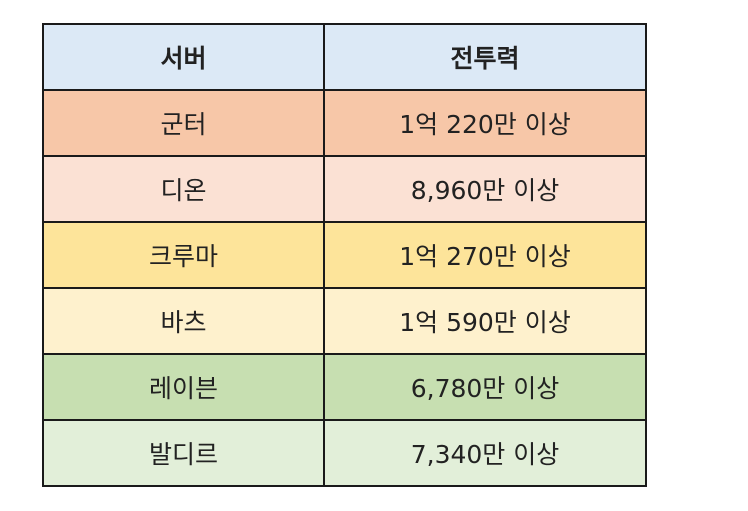 This screenshot has height=511, width=748. What do you see at coordinates (183, 123) in the screenshot?
I see `server-cell: 군터` at bounding box center [183, 123].